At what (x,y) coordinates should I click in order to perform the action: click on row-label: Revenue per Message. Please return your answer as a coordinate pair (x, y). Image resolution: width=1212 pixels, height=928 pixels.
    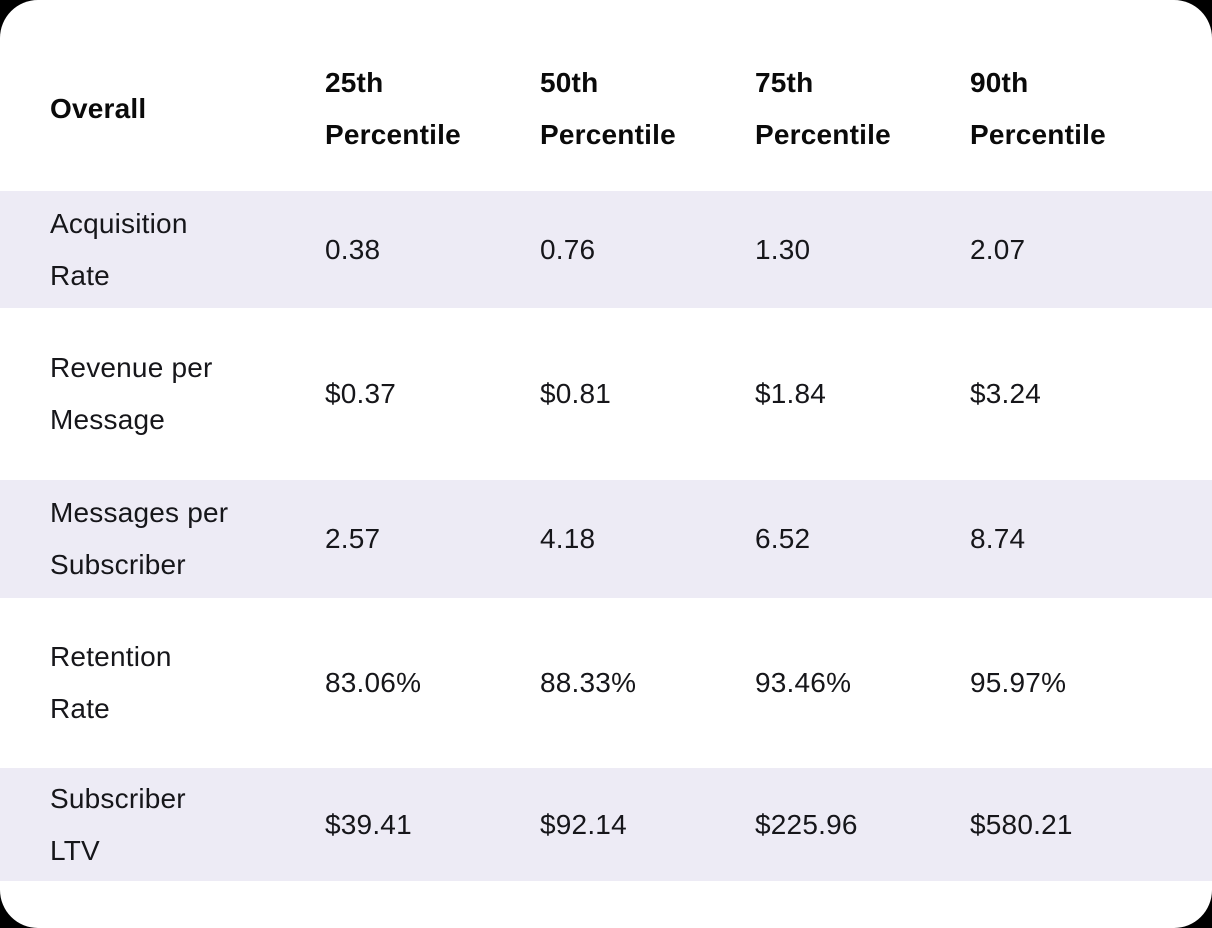
    Looking at the image, I should click on (131, 393).